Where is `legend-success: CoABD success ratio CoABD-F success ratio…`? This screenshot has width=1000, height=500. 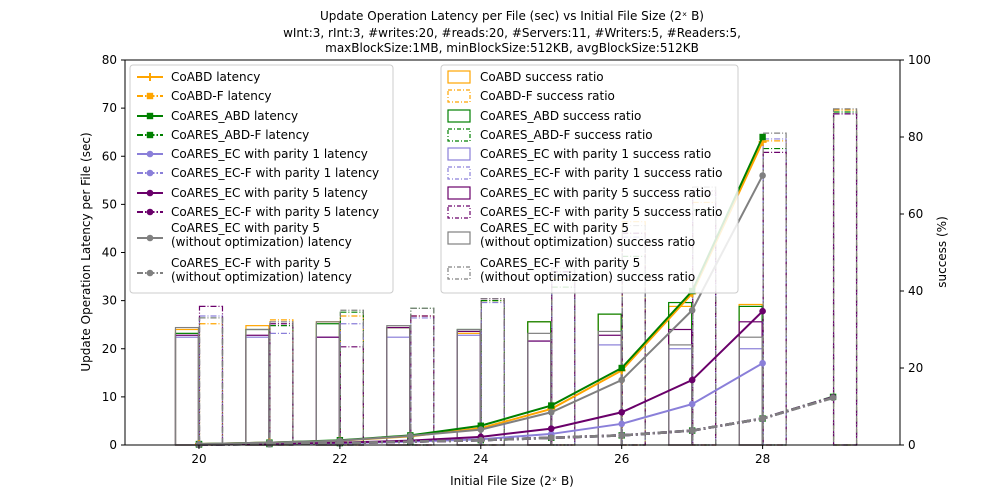
legend-success: CoABD success ratio CoABD-F success ratio… is located at coordinates (589, 179).